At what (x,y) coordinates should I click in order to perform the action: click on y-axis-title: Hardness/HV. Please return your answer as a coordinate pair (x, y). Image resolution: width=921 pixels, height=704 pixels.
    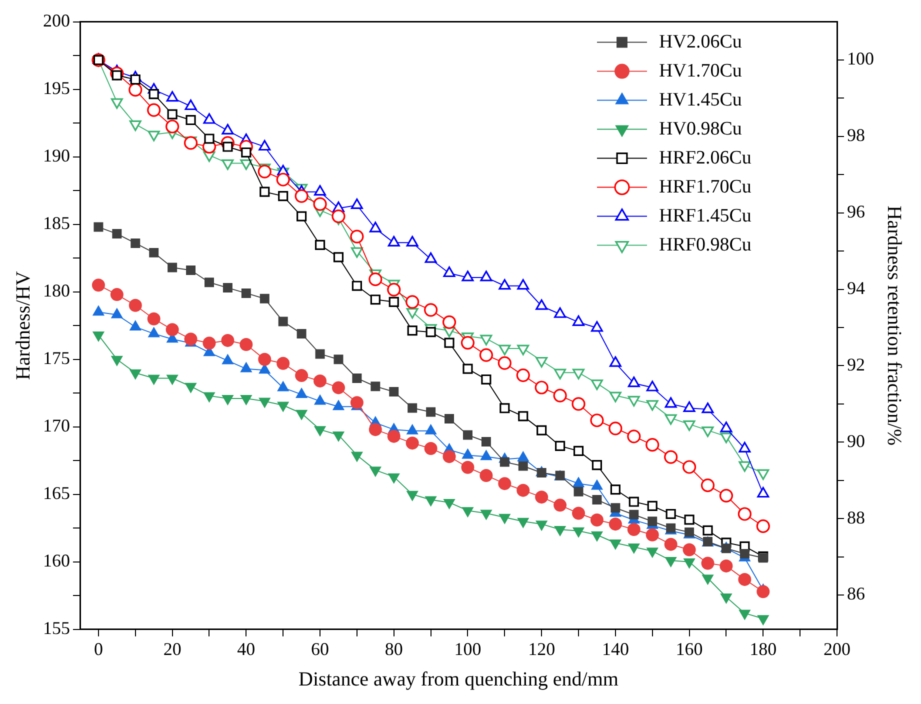
    Looking at the image, I should click on (23, 325).